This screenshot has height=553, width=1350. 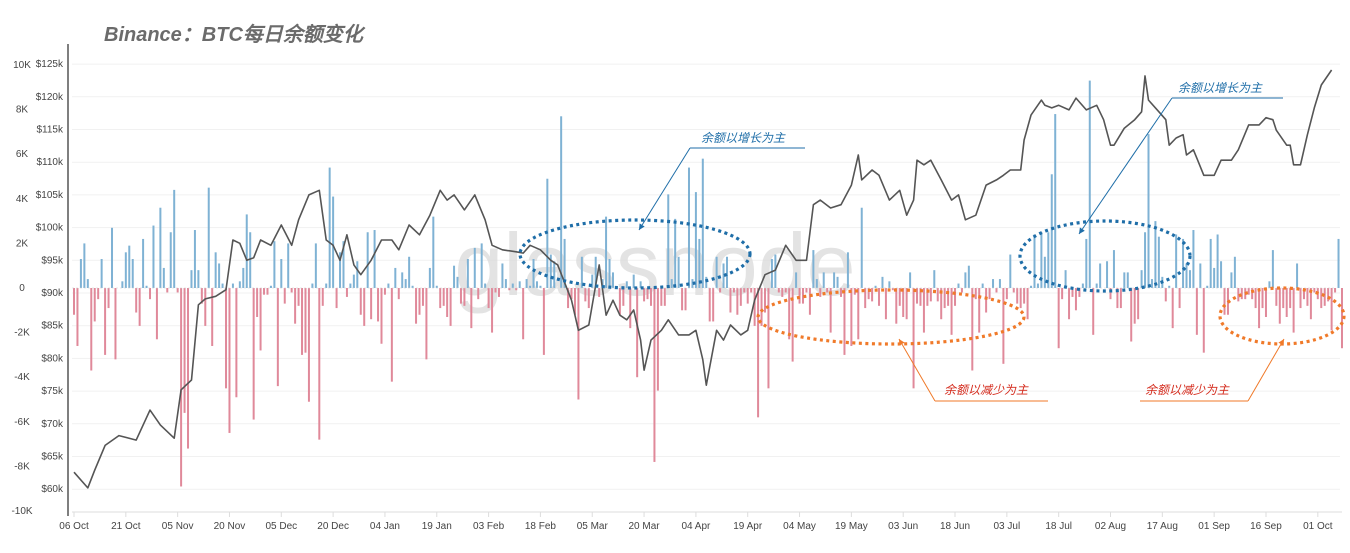 What do you see at coordinates (1187, 390) in the screenshot?
I see `annotation-label: 余额以减少为主` at bounding box center [1187, 390].